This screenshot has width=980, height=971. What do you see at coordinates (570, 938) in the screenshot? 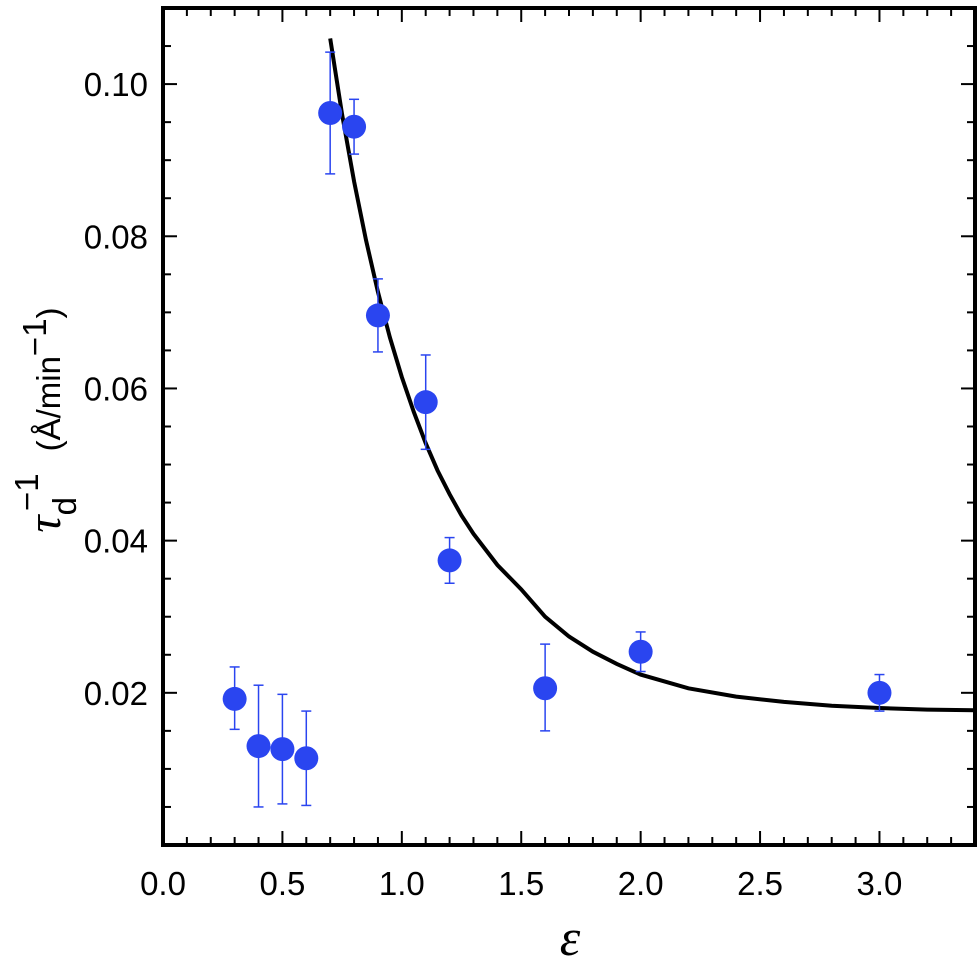
I see `x-axis-title: ε` at bounding box center [570, 938].